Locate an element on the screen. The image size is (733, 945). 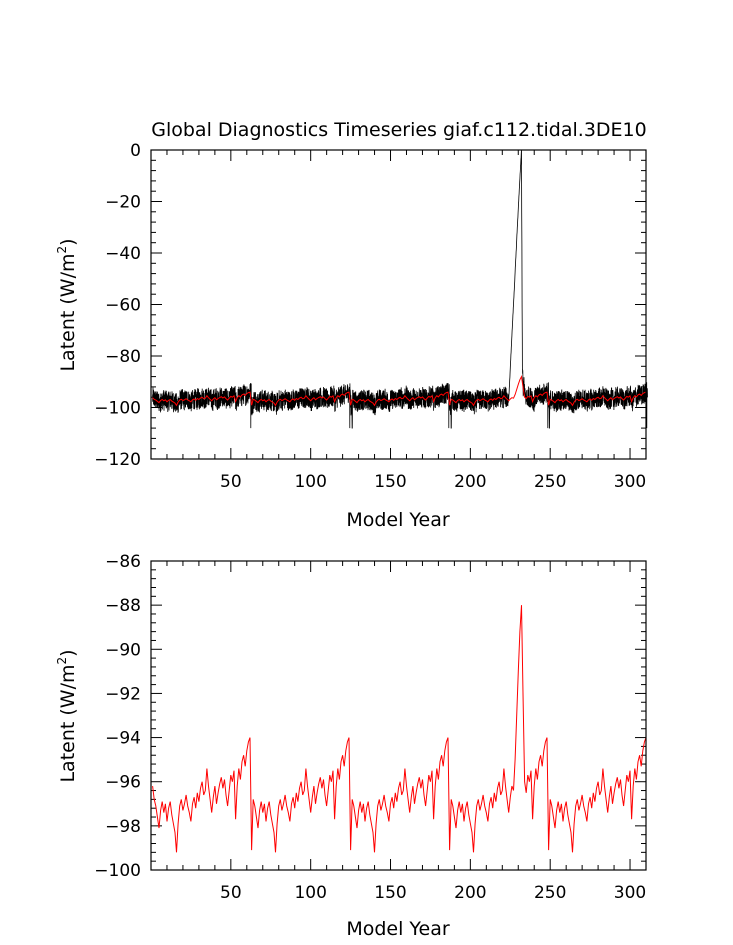
y-tick-label: −86 is located at coordinates (123, 562).